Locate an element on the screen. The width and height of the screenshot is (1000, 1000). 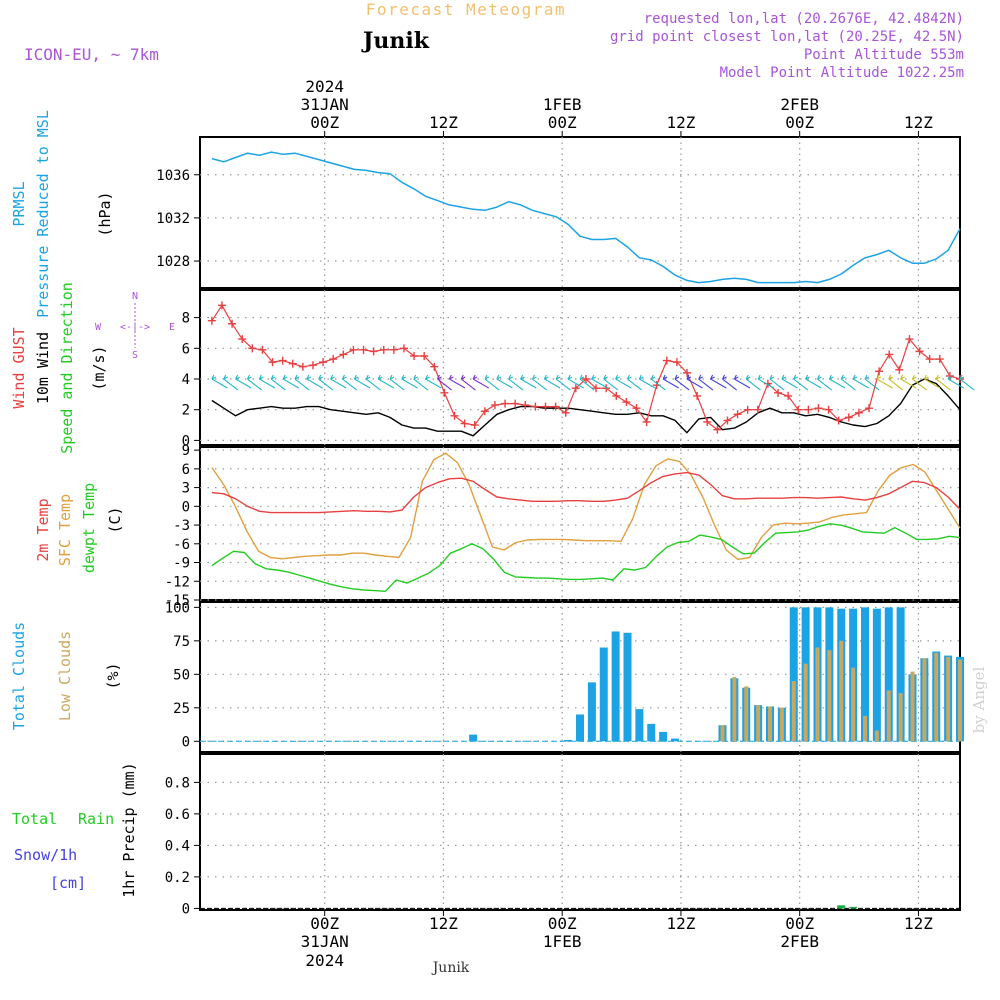
low-clouds-label: Low Clouds is located at coordinates (65, 676).